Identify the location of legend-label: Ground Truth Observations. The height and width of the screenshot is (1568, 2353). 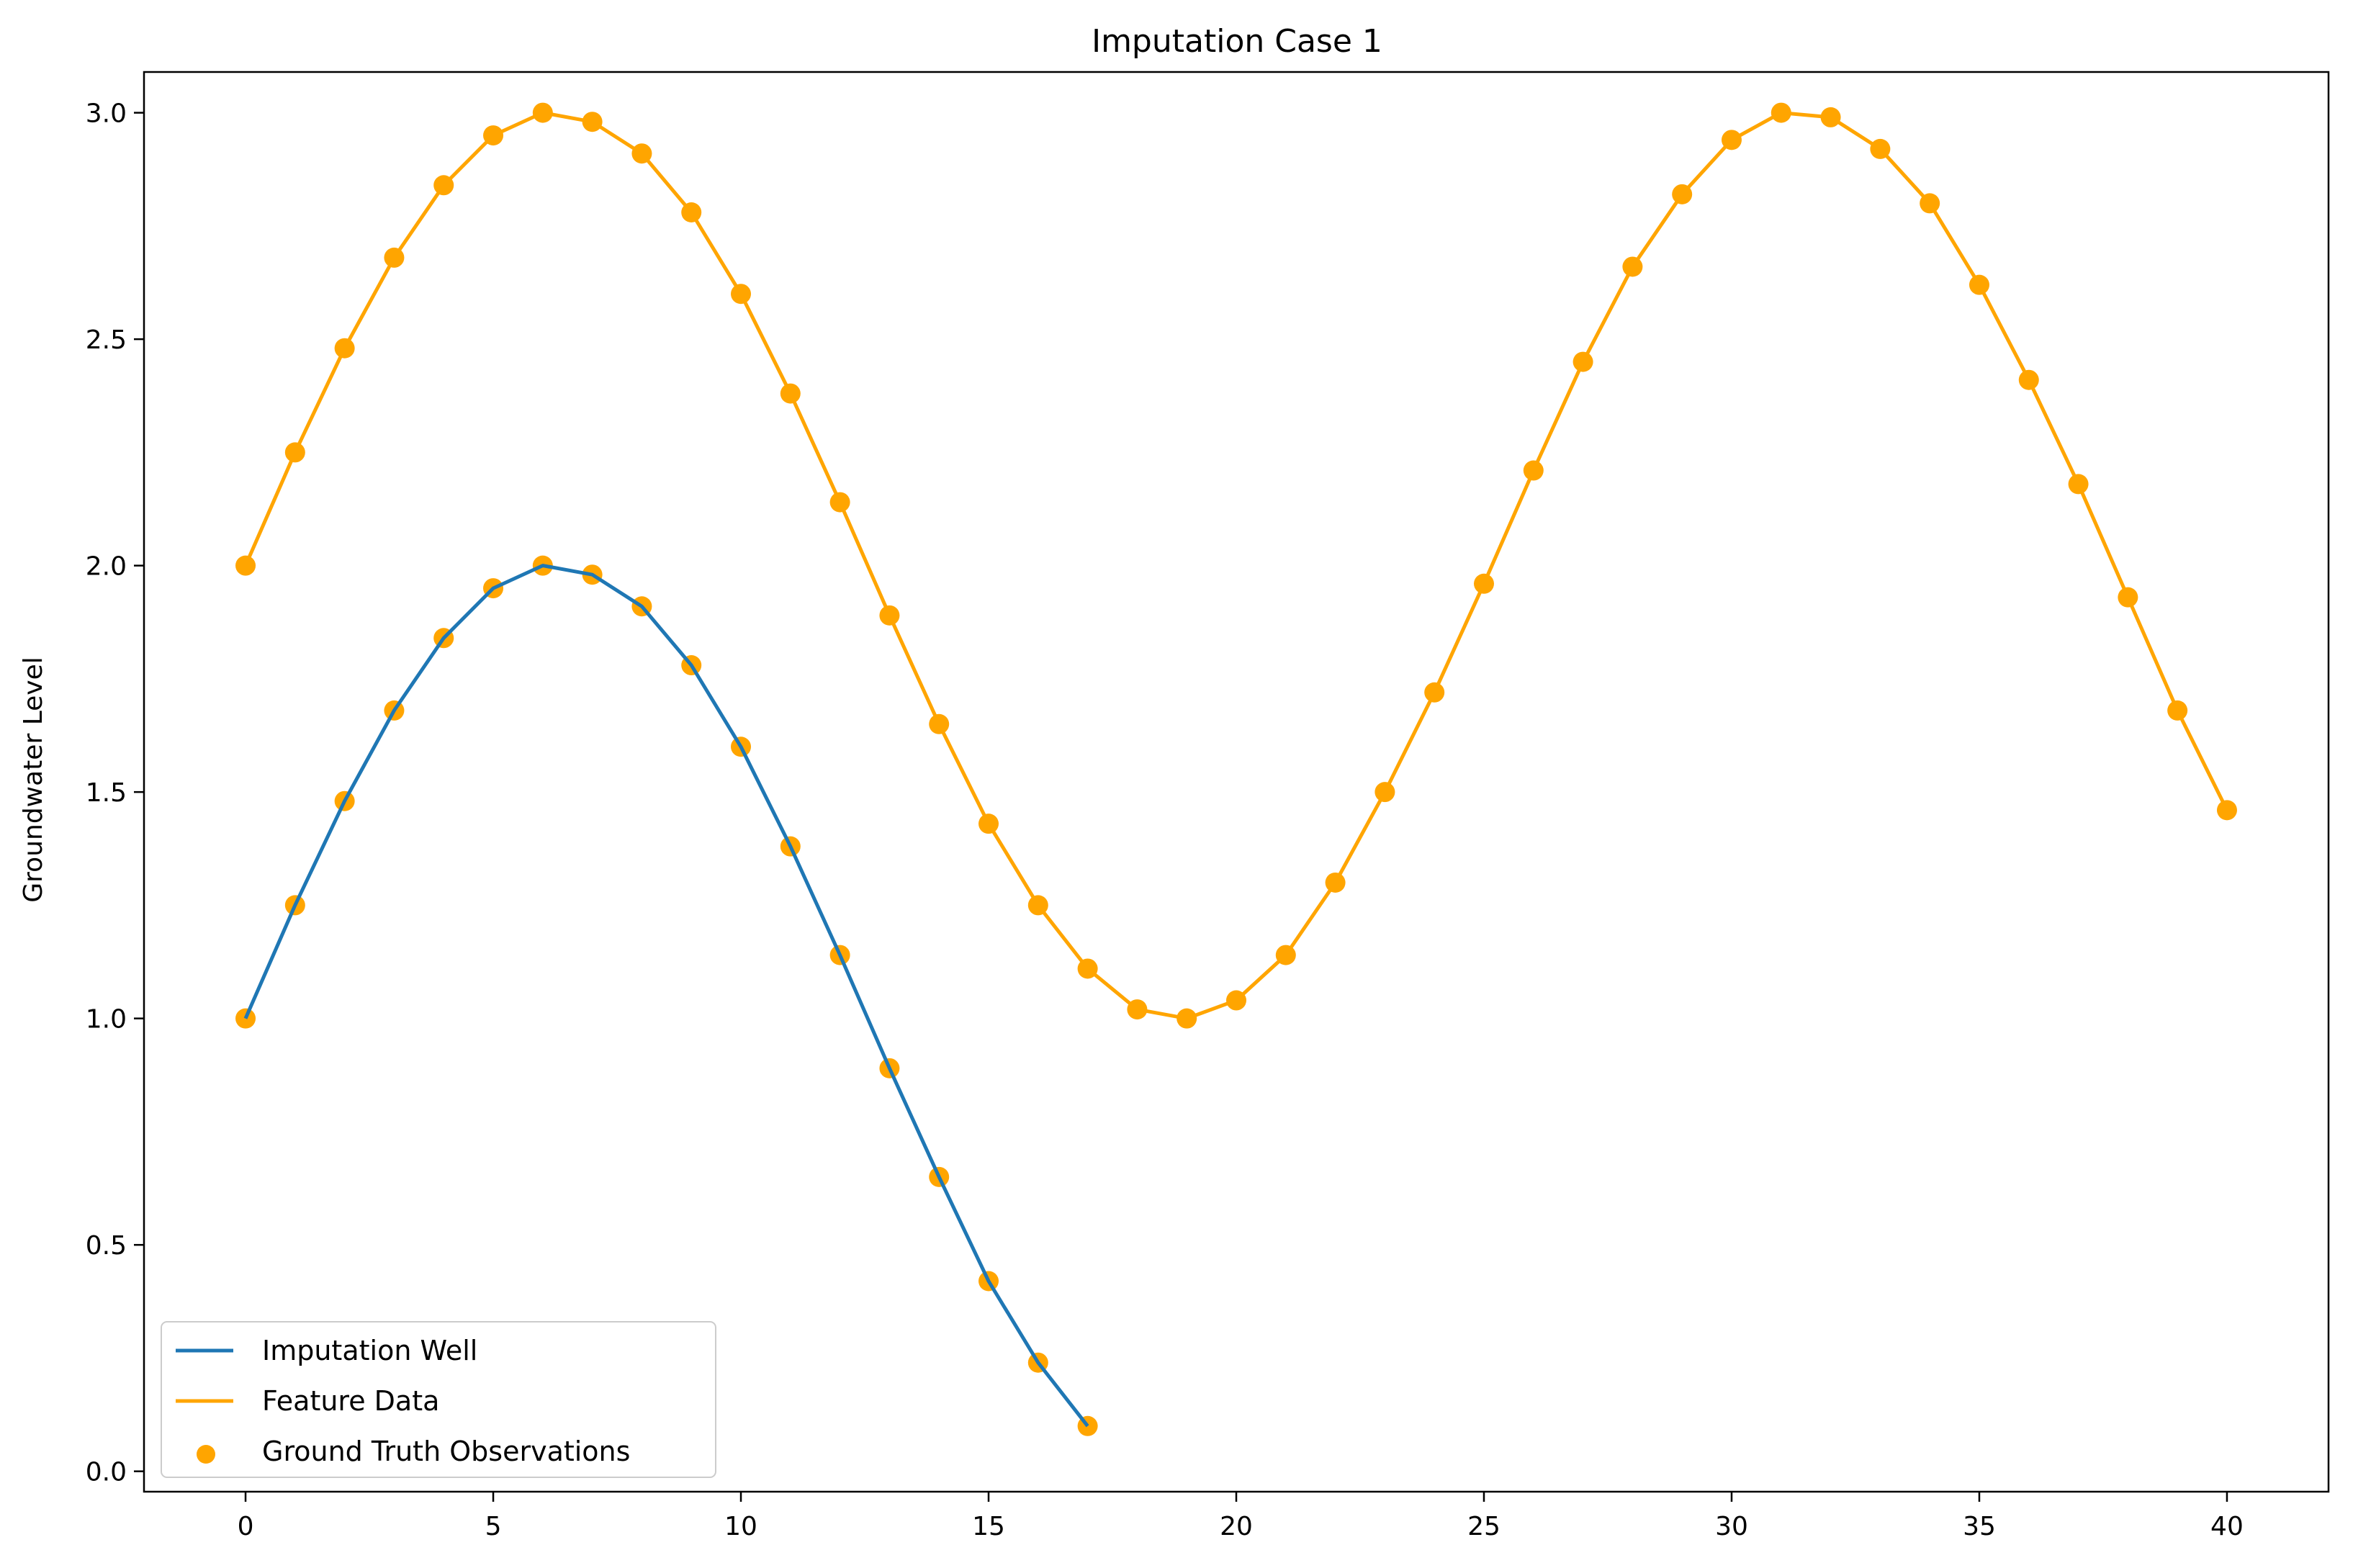
(446, 1451).